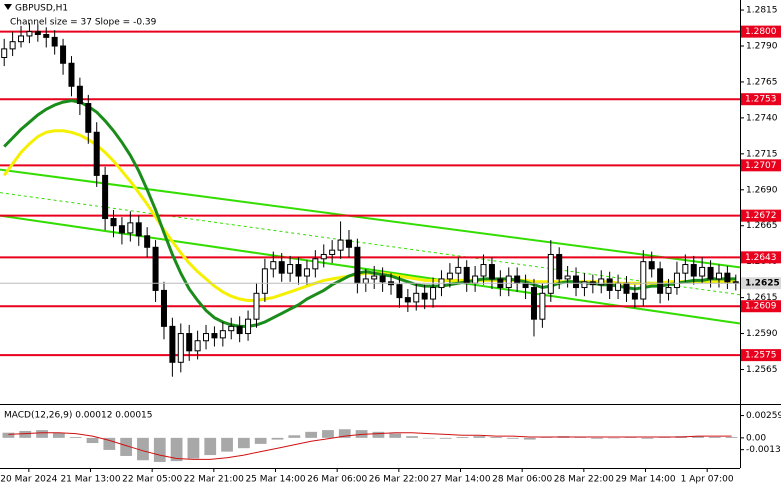 The width and height of the screenshot is (781, 489). What do you see at coordinates (762, 118) in the screenshot?
I see `y-tick-label: 1.2740` at bounding box center [762, 118].